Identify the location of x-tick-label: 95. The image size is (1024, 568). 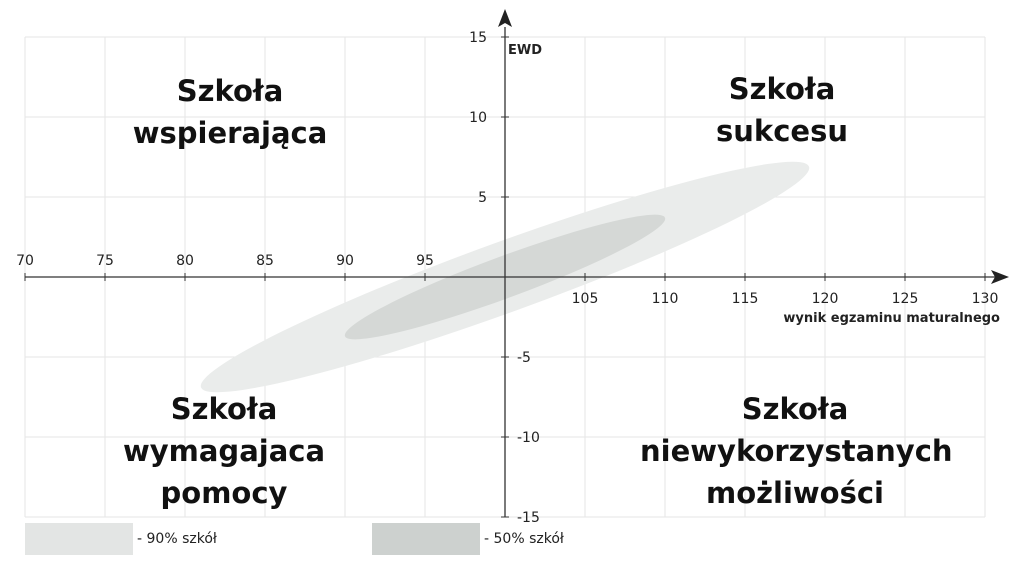
(425, 261).